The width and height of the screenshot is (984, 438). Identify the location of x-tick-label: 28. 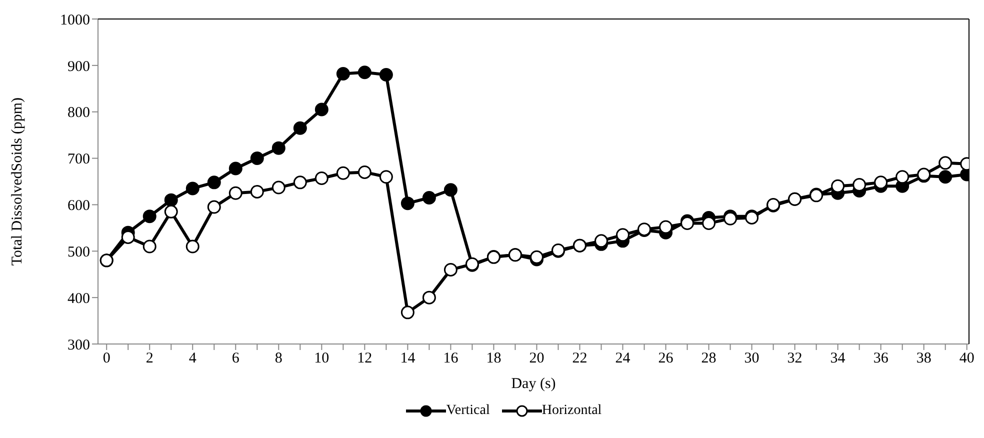
(708, 358).